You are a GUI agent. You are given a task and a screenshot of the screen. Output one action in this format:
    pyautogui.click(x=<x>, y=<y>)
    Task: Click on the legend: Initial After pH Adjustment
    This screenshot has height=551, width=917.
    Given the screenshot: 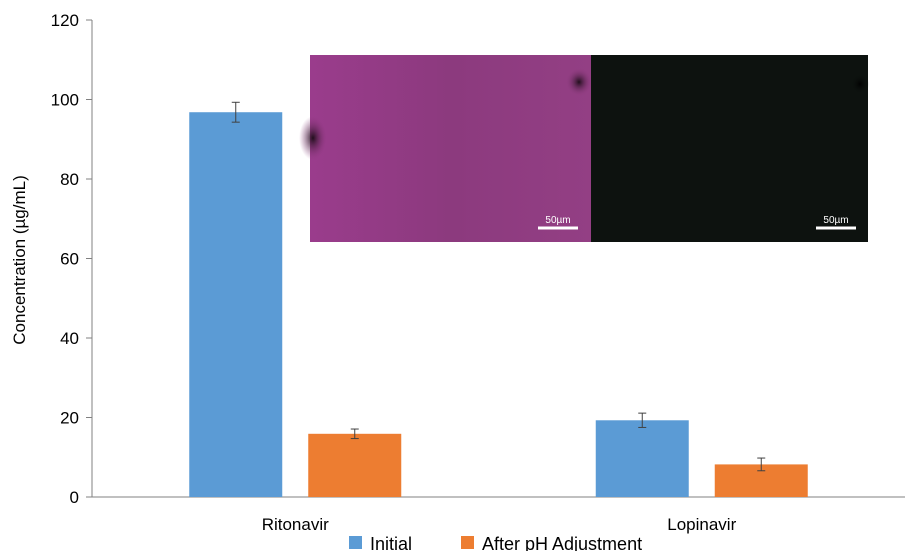 What is the action you would take?
    pyautogui.click(x=495, y=542)
    